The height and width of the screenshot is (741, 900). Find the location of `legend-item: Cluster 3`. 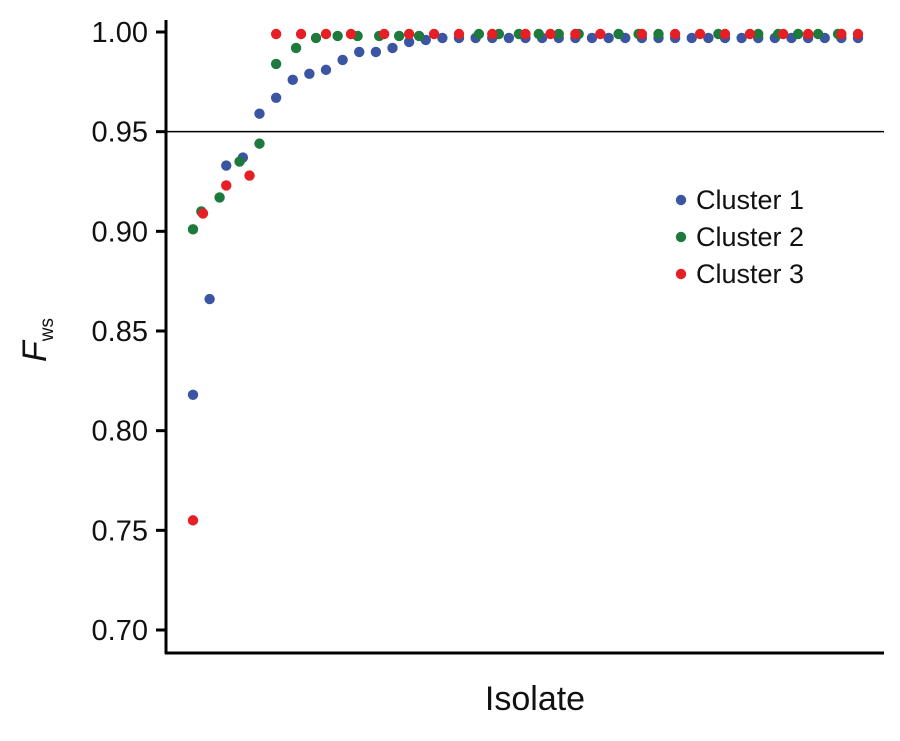

legend-item: Cluster 3 is located at coordinates (739, 274).